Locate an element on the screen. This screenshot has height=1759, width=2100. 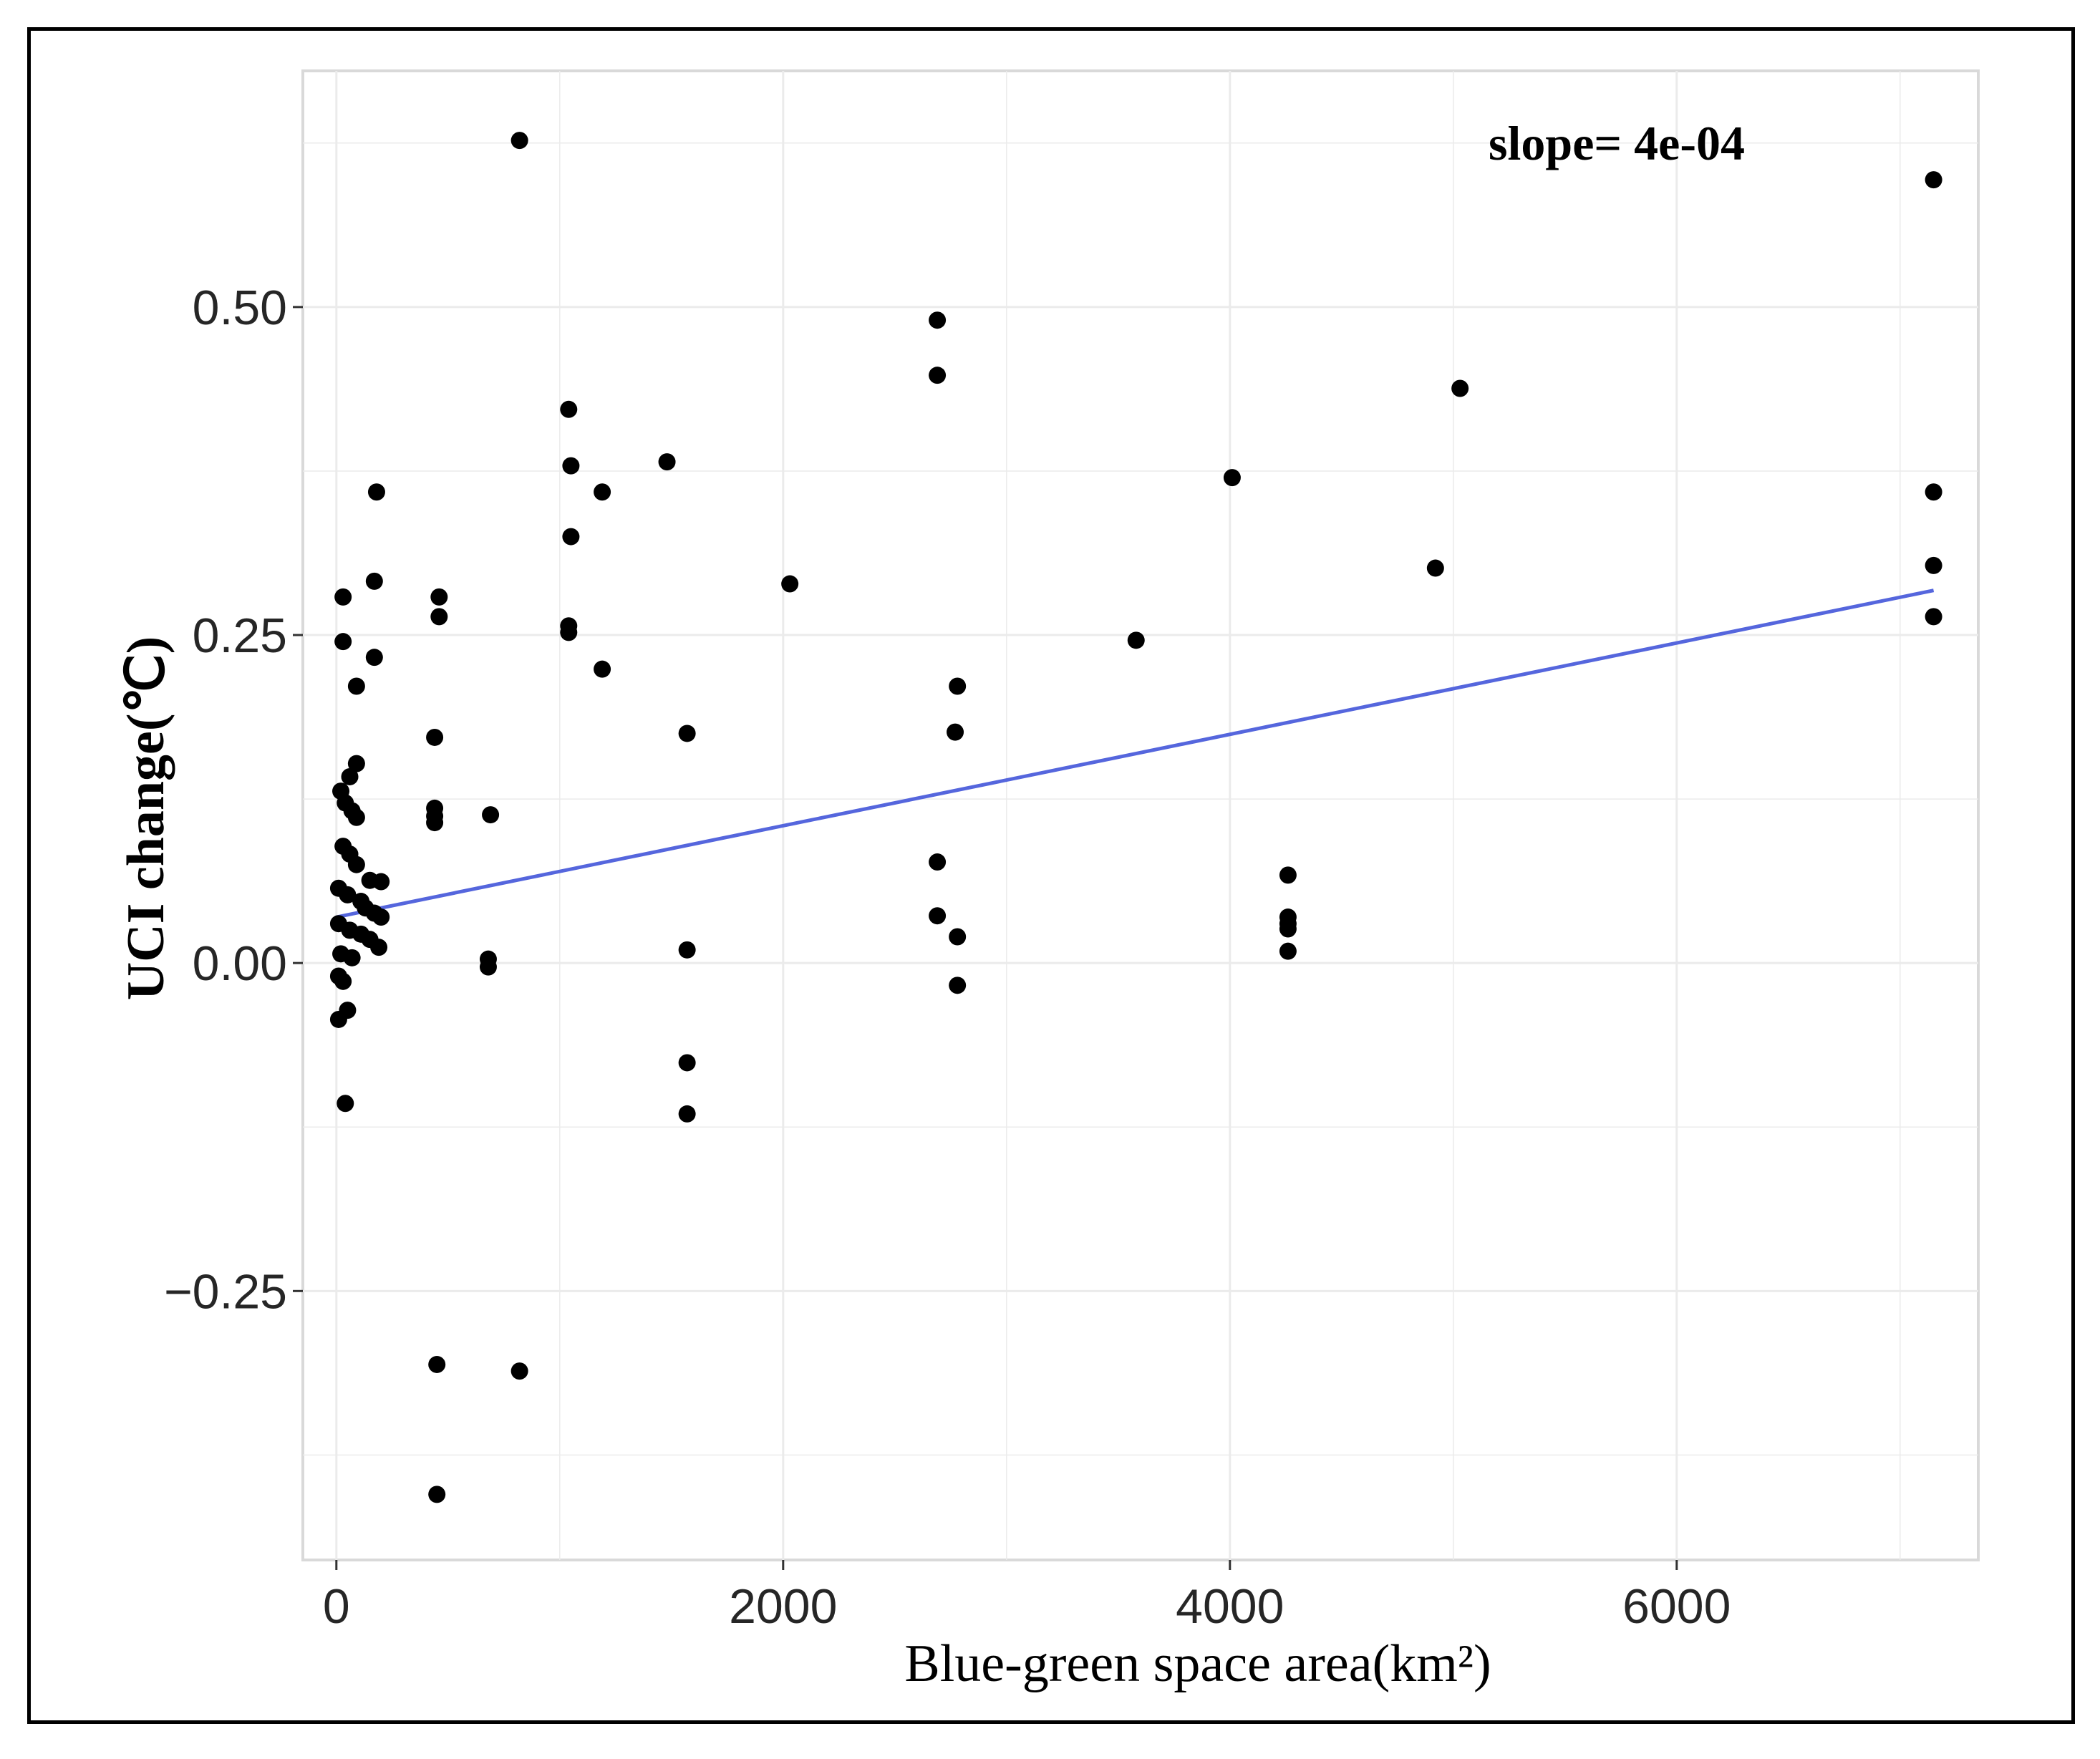
fit-line-group is located at coordinates (1135, 754).